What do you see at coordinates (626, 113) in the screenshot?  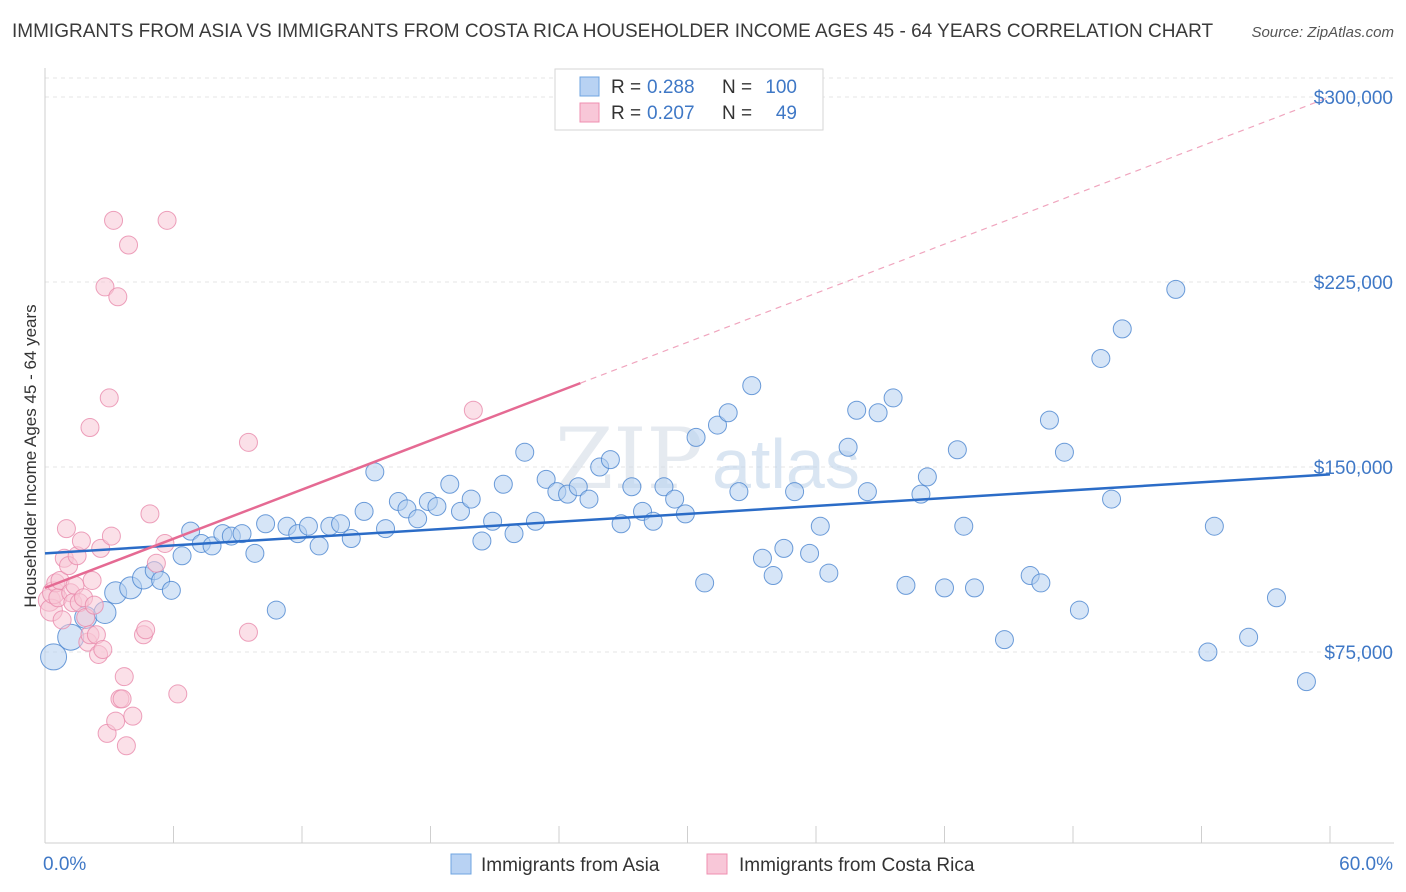 I see `stats-r-label-costa-rica: R =` at bounding box center [626, 113].